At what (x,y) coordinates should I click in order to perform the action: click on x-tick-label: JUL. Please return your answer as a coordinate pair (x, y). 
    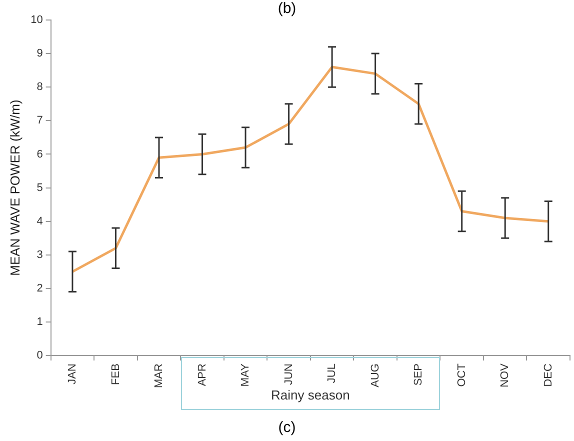
    Looking at the image, I should click on (332, 374).